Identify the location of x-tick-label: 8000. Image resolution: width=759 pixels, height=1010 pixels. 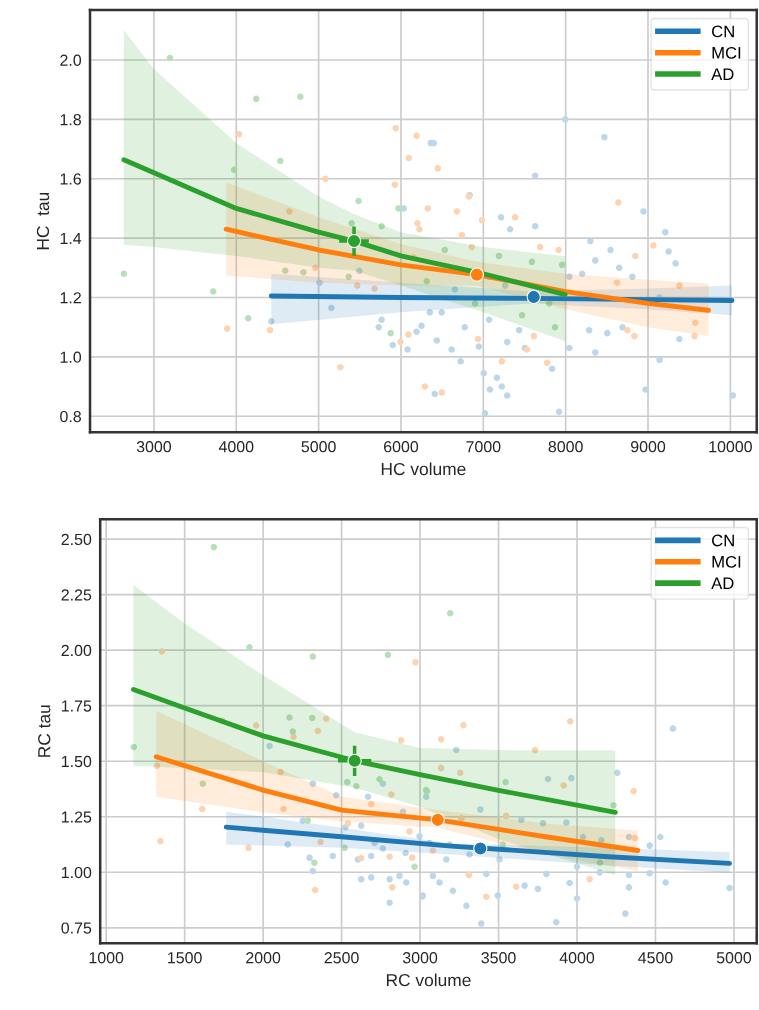
(565, 447).